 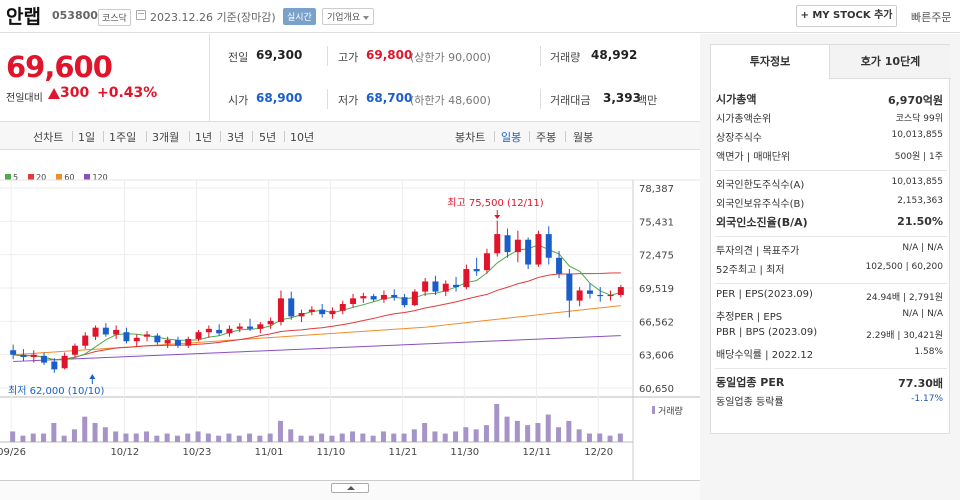 What do you see at coordinates (511, 137) in the screenshot?
I see `daily-candle-button: 일봉` at bounding box center [511, 137].